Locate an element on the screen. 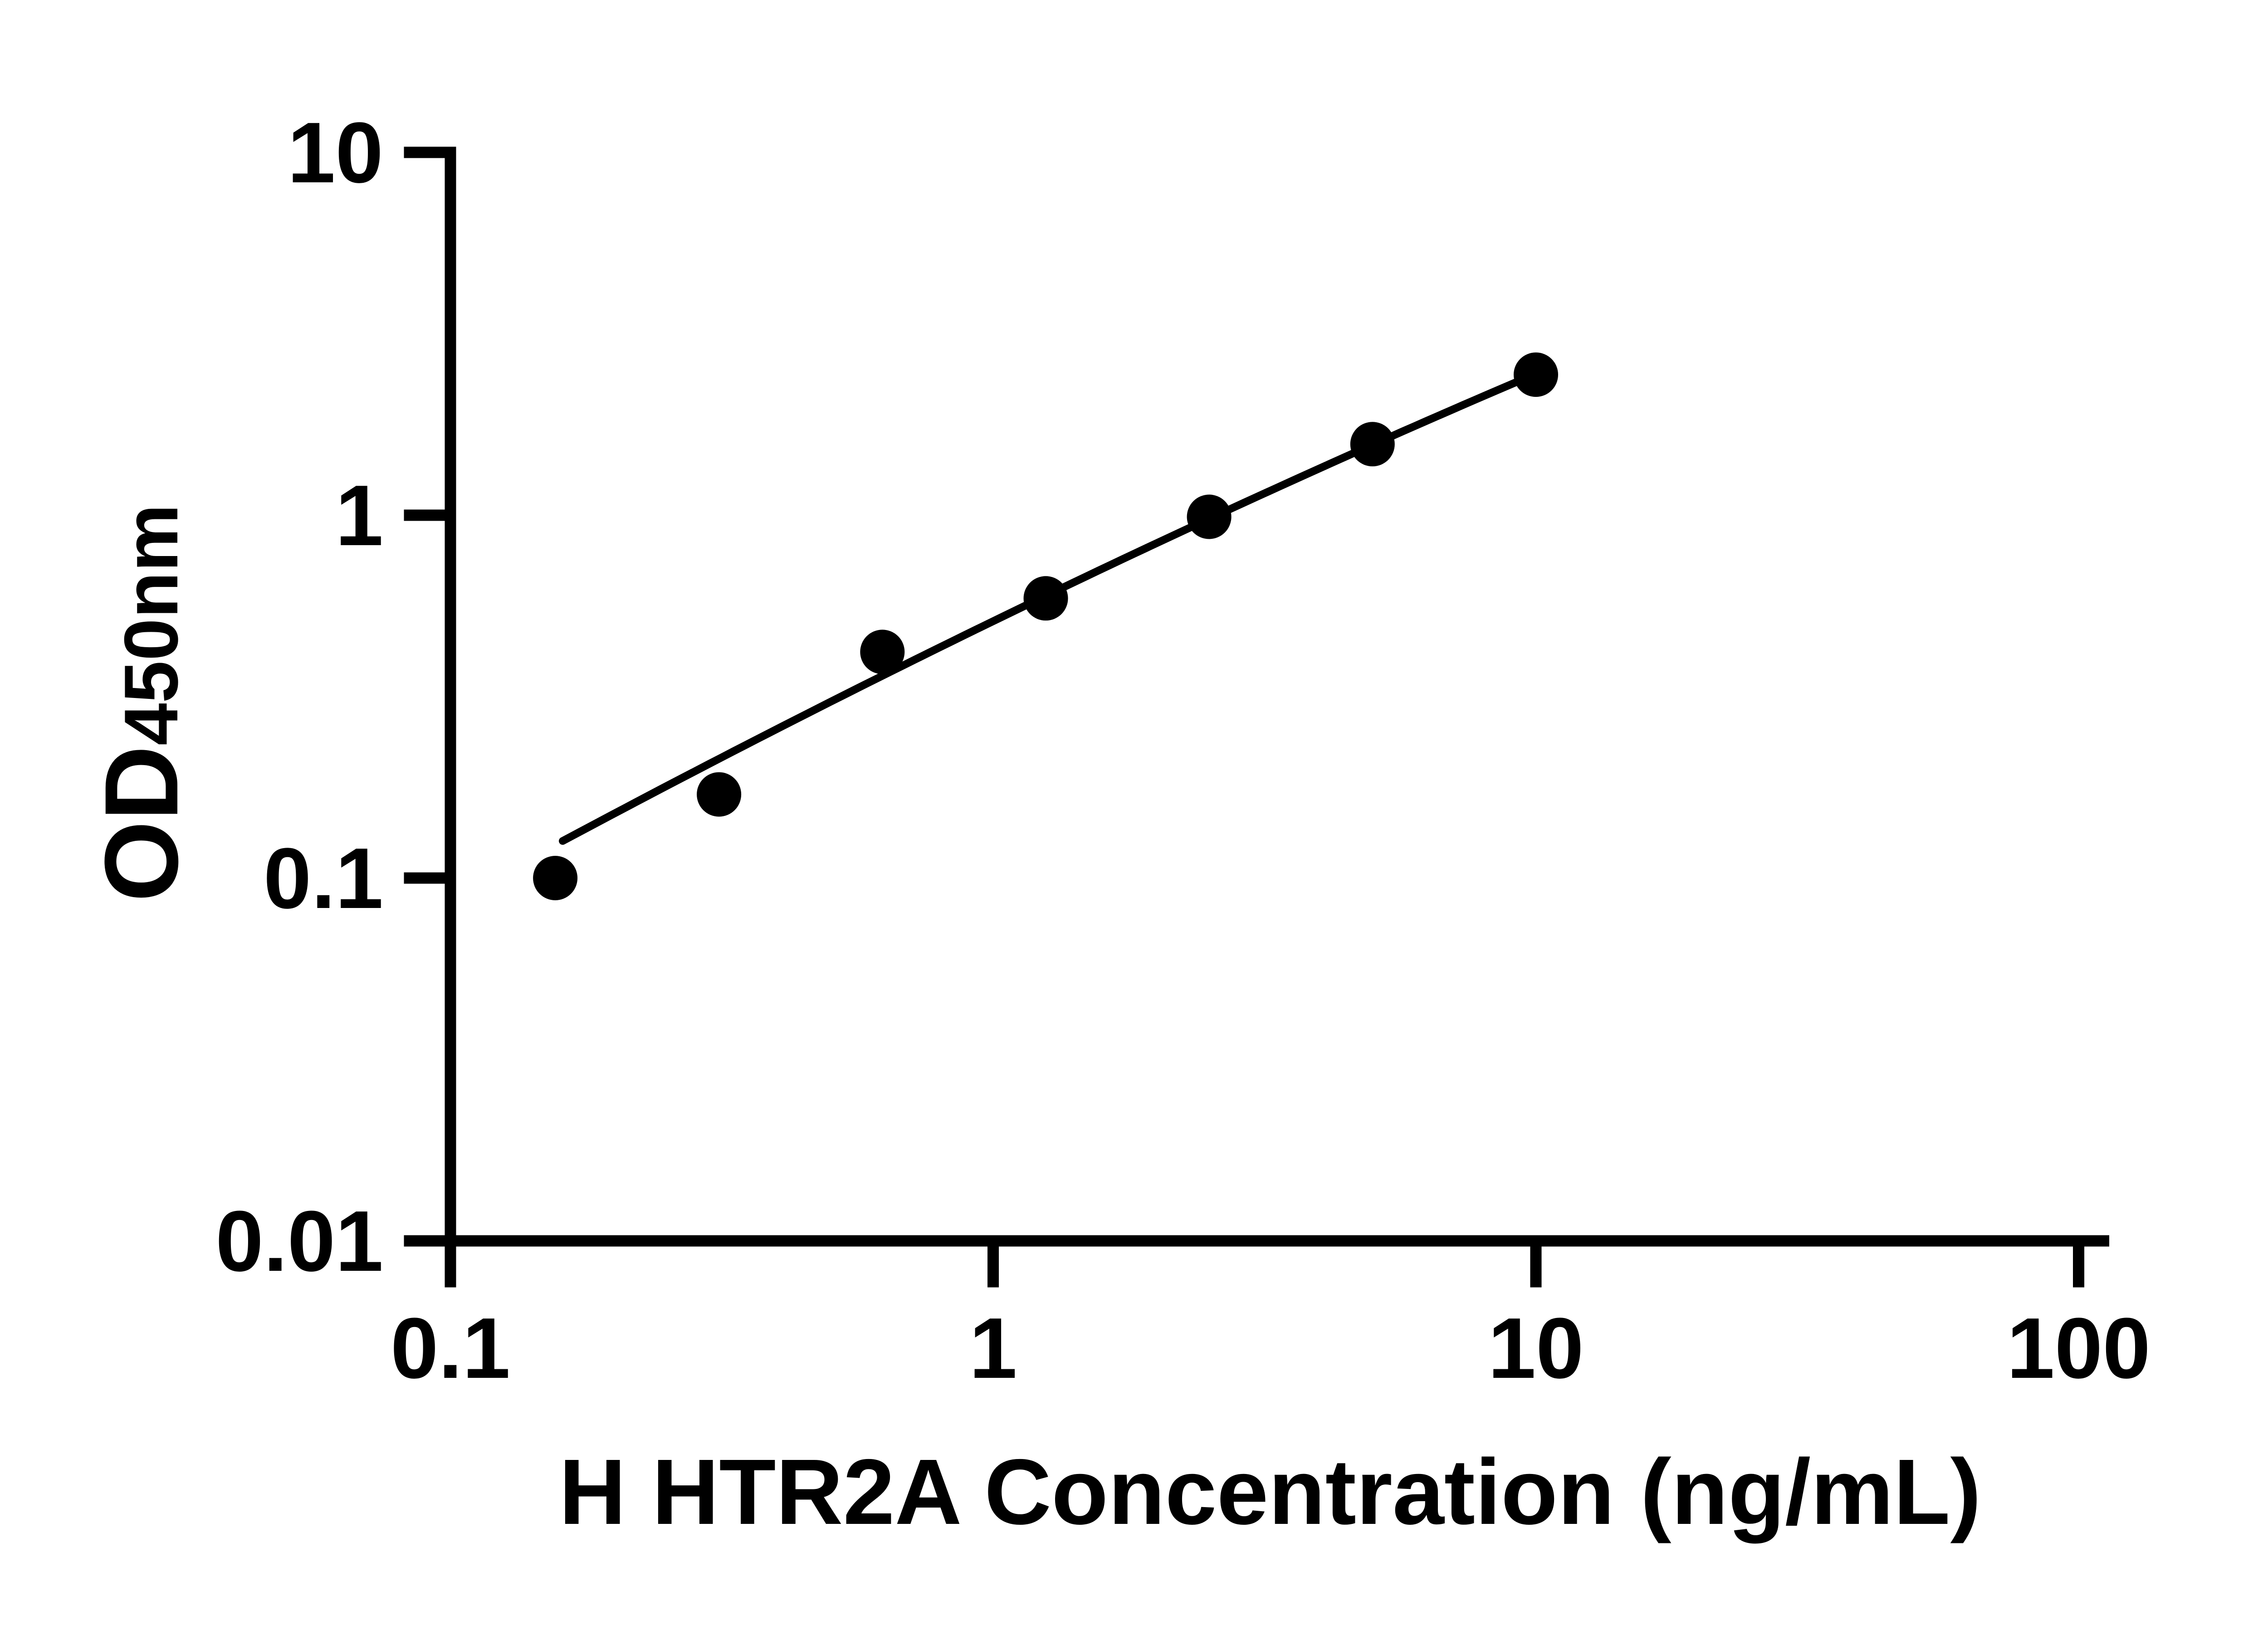 The height and width of the screenshot is (1635, 2268). y-axis-tick-label: 0.1 is located at coordinates (324, 878).